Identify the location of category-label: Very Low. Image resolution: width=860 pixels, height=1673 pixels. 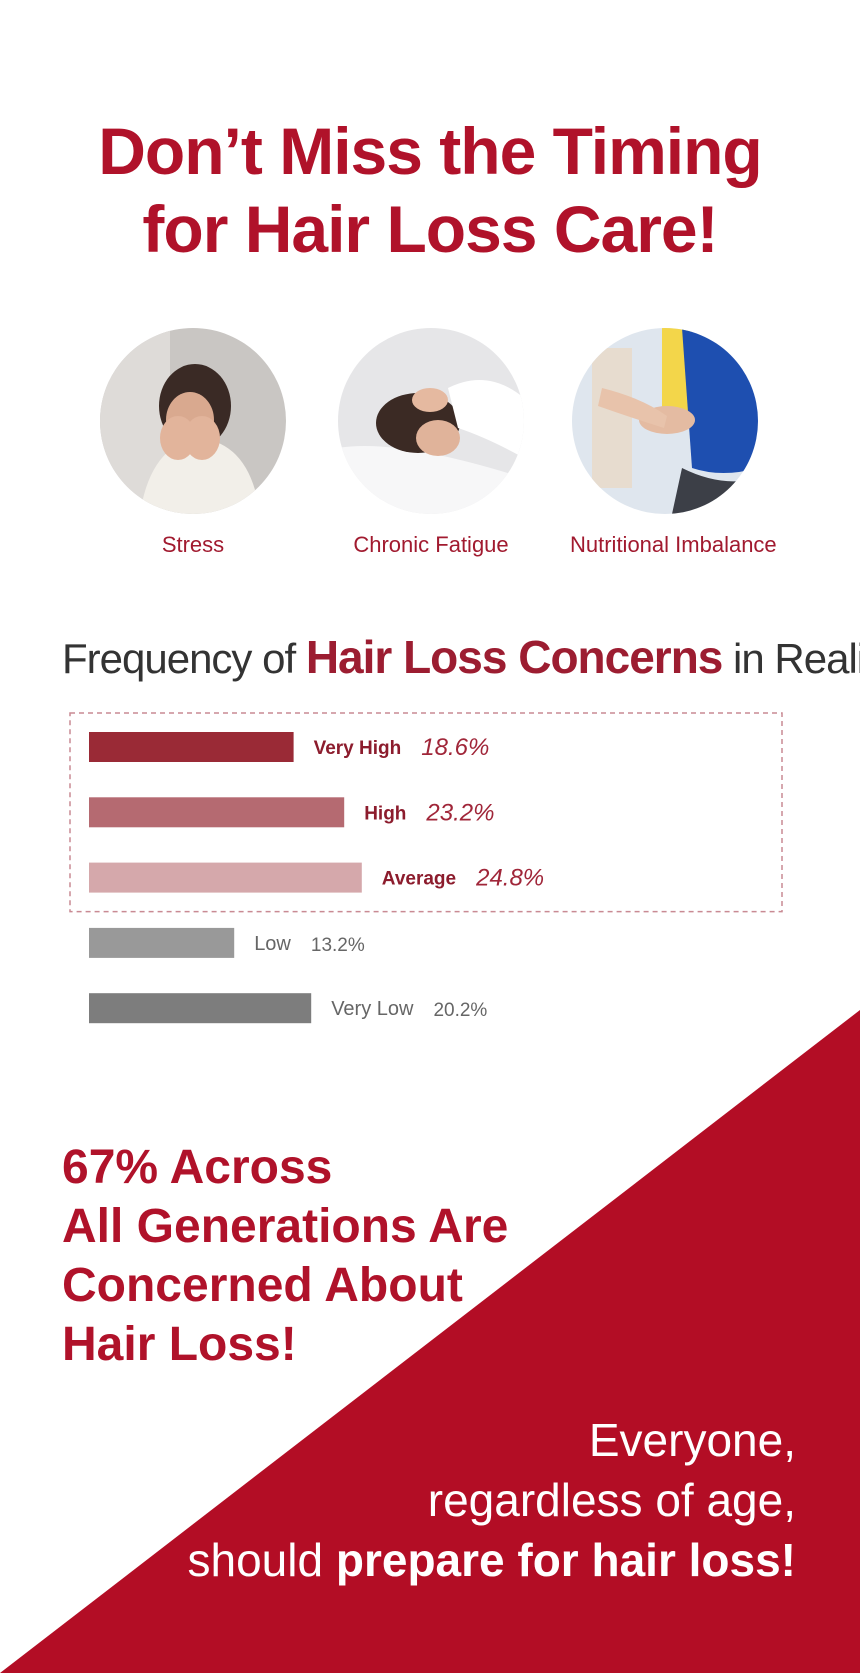
(372, 1009).